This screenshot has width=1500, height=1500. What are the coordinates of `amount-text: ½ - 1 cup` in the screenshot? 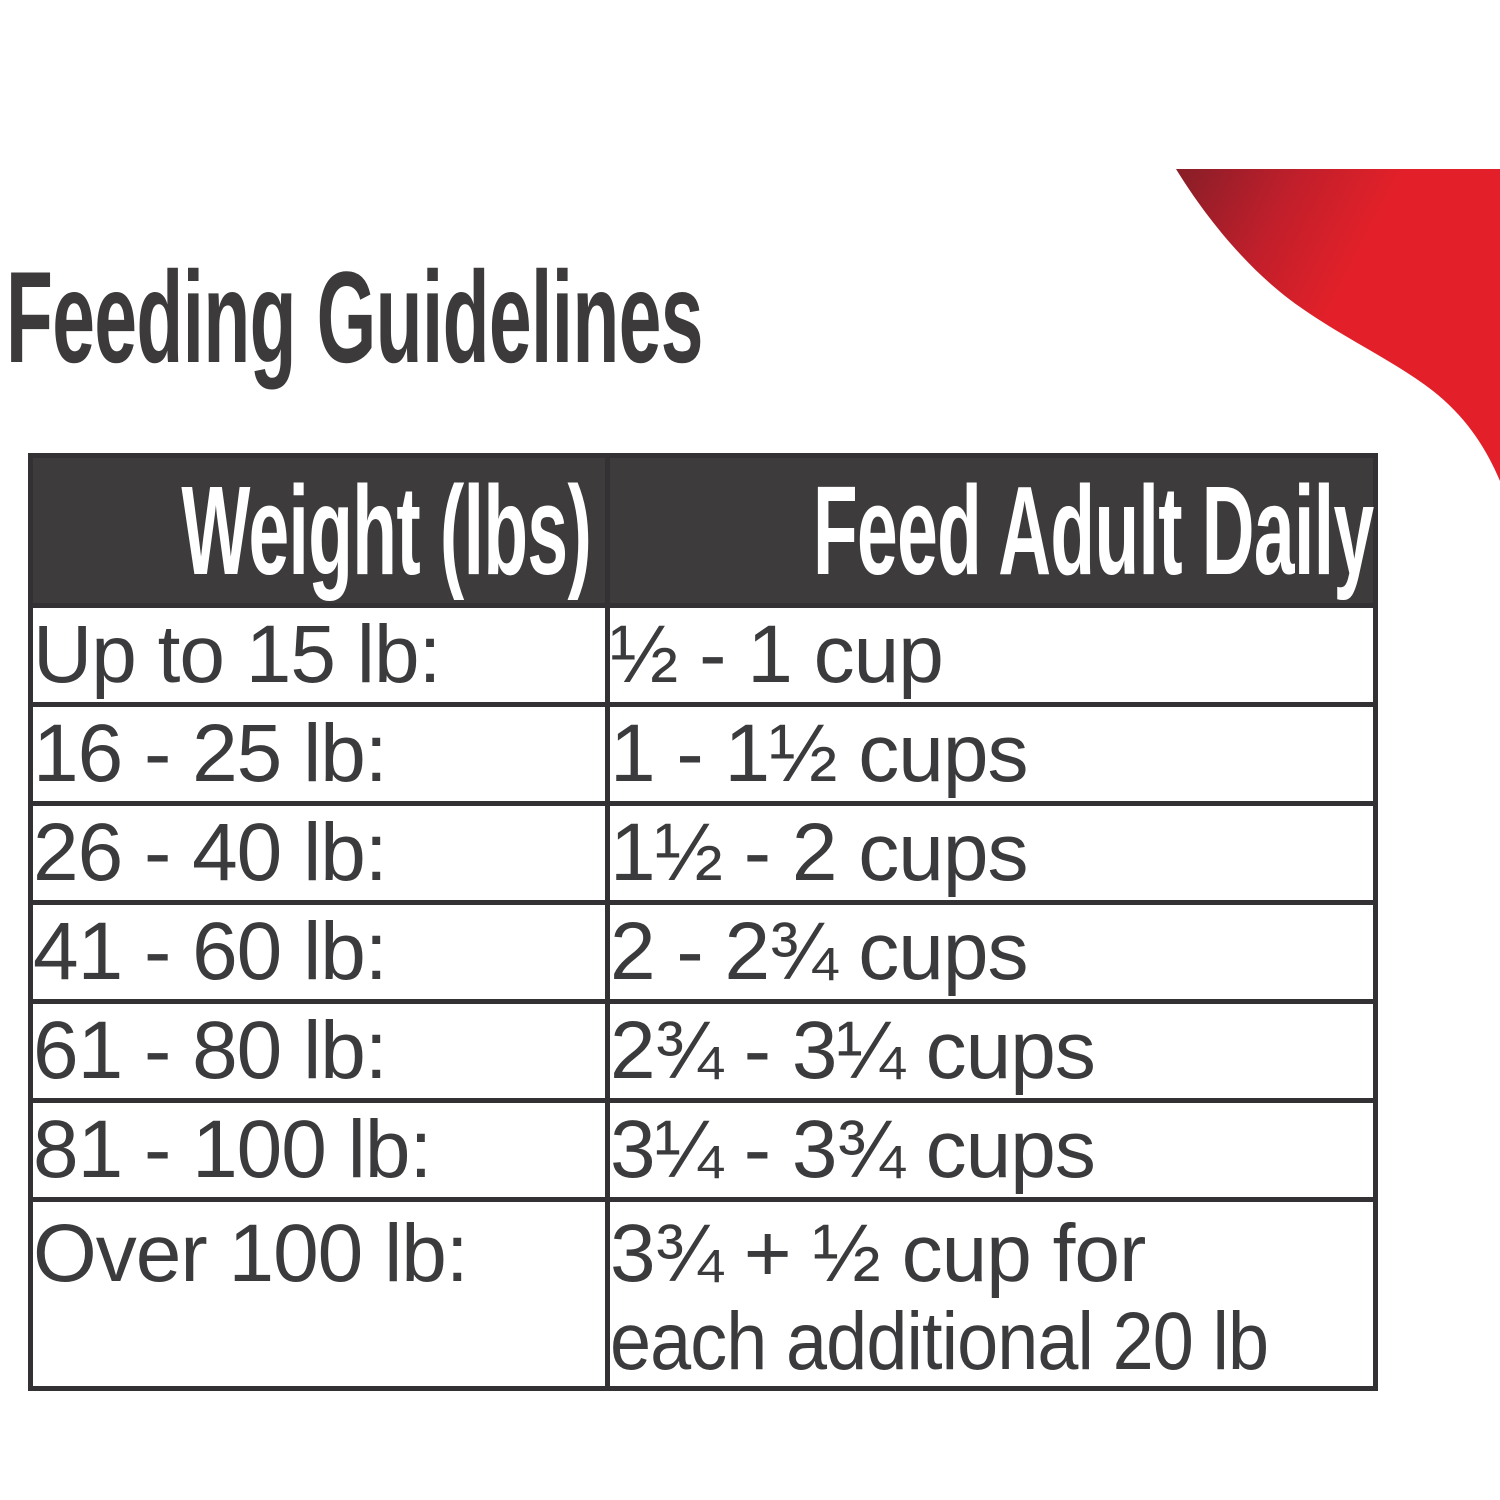 It's located at (777, 654).